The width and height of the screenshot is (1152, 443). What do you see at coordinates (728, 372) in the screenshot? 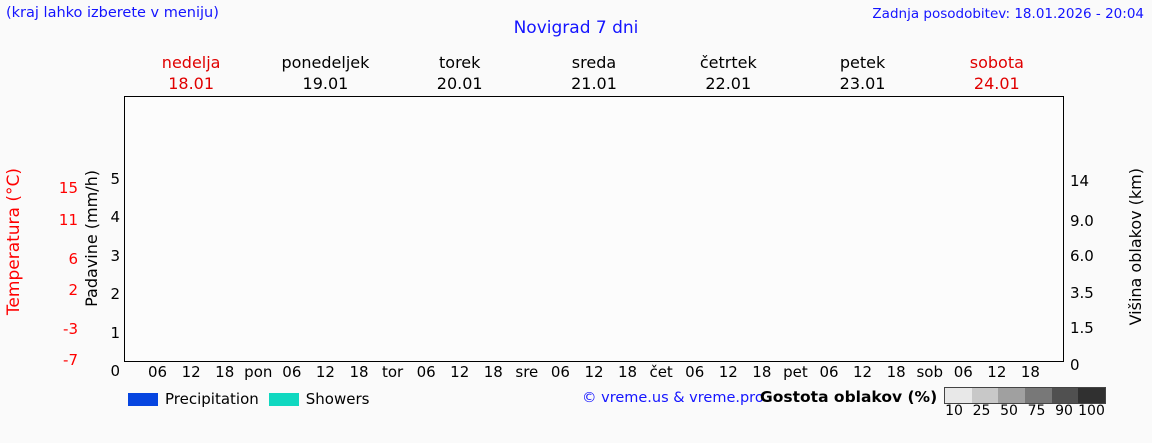
I see `time-tick-17: 12` at bounding box center [728, 372].